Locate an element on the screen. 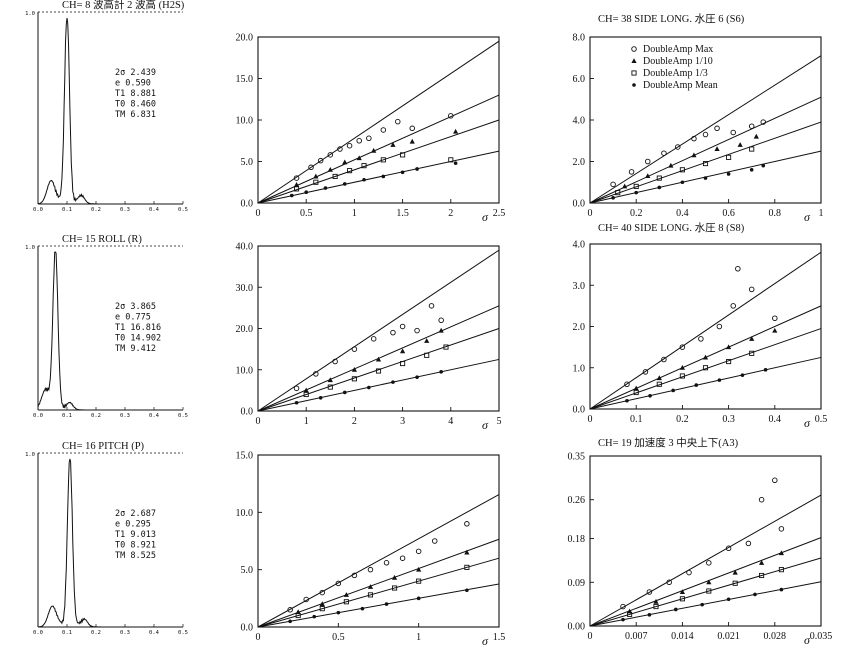  y-tick-label: 0.0 is located at coordinates (579, 204).